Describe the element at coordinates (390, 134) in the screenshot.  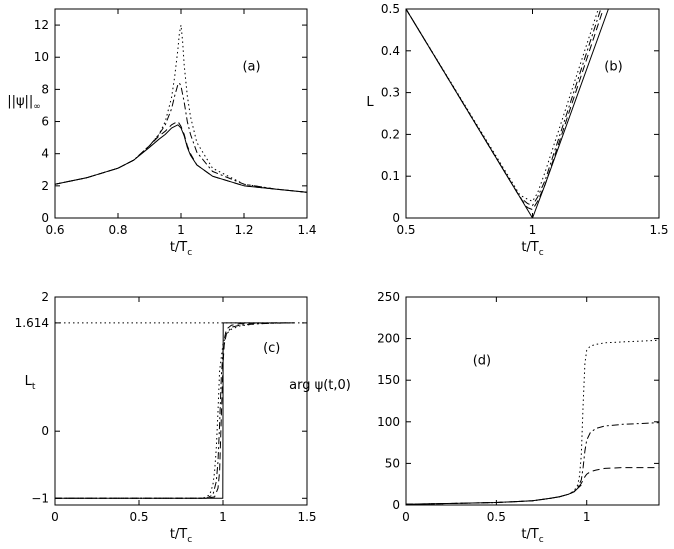
I see `y-tick-label: 0.2` at that location.